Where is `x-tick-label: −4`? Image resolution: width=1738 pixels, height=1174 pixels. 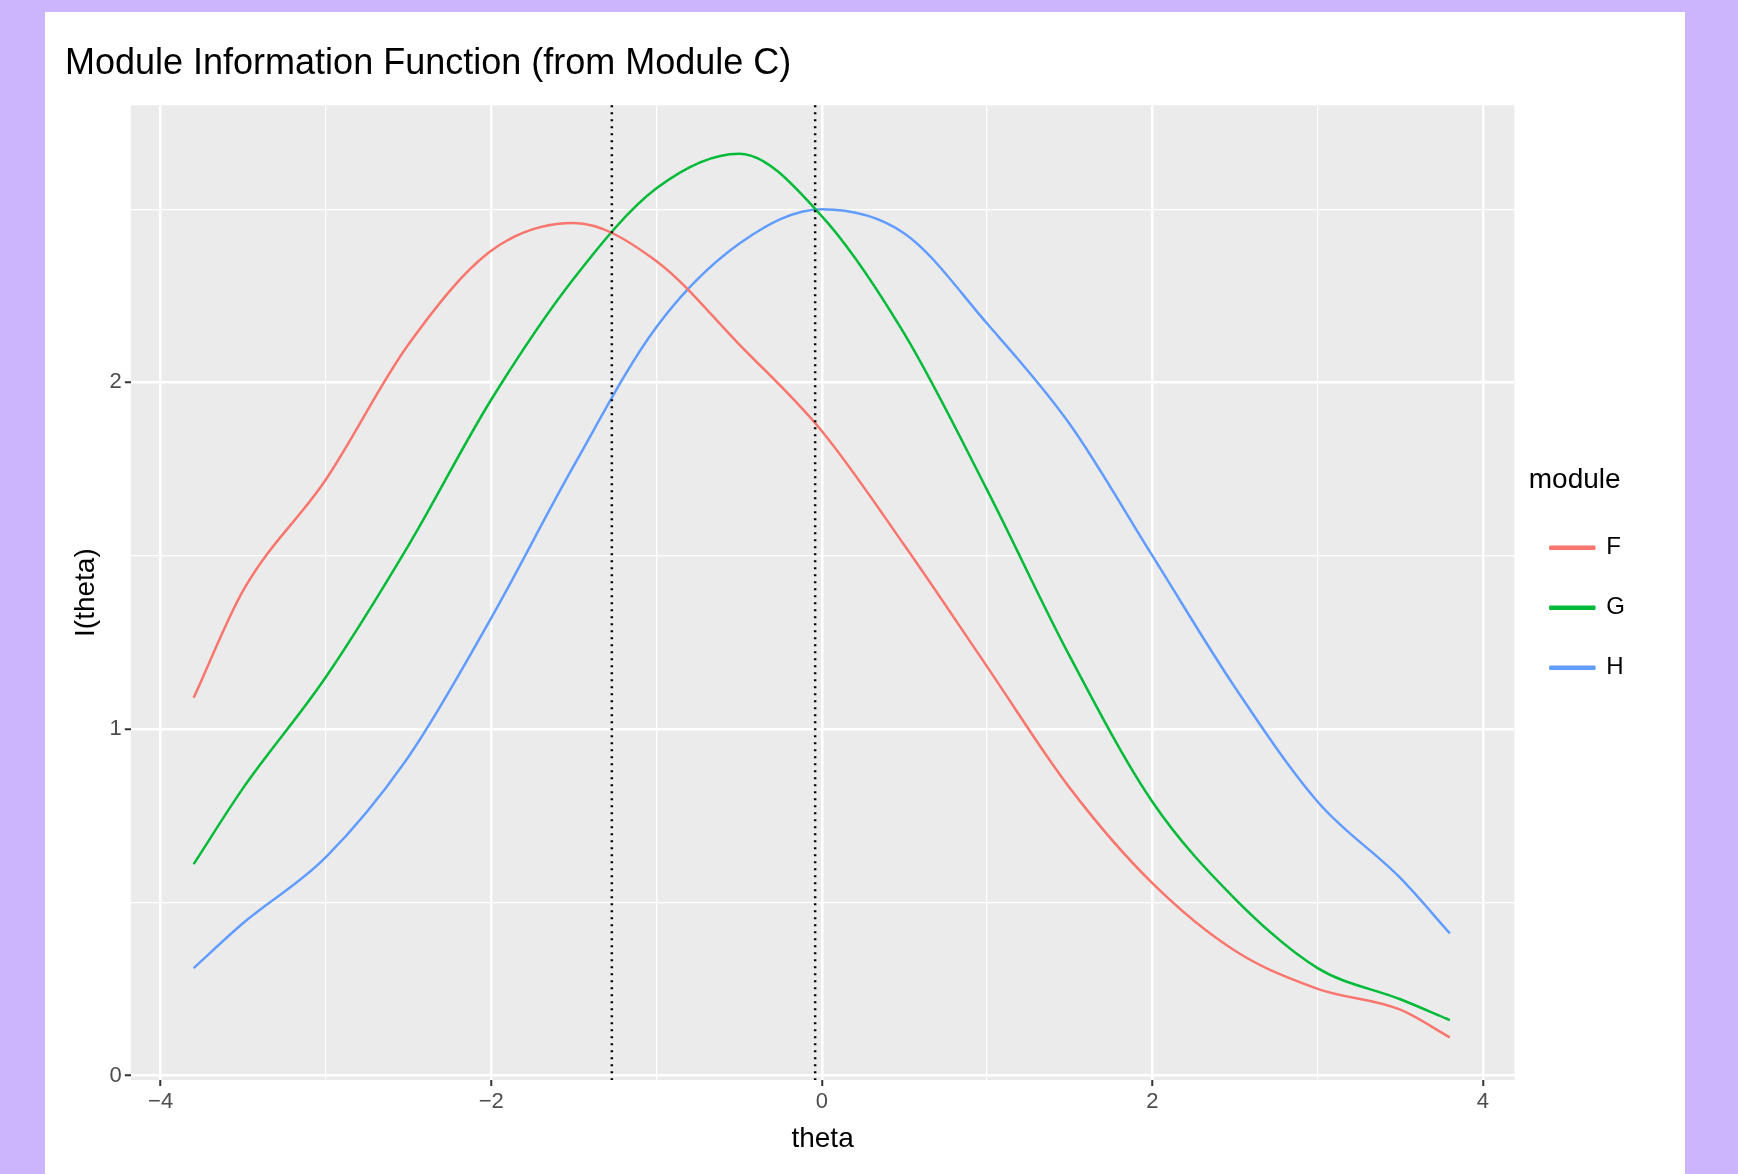
x-tick-label: −4 is located at coordinates (161, 1101).